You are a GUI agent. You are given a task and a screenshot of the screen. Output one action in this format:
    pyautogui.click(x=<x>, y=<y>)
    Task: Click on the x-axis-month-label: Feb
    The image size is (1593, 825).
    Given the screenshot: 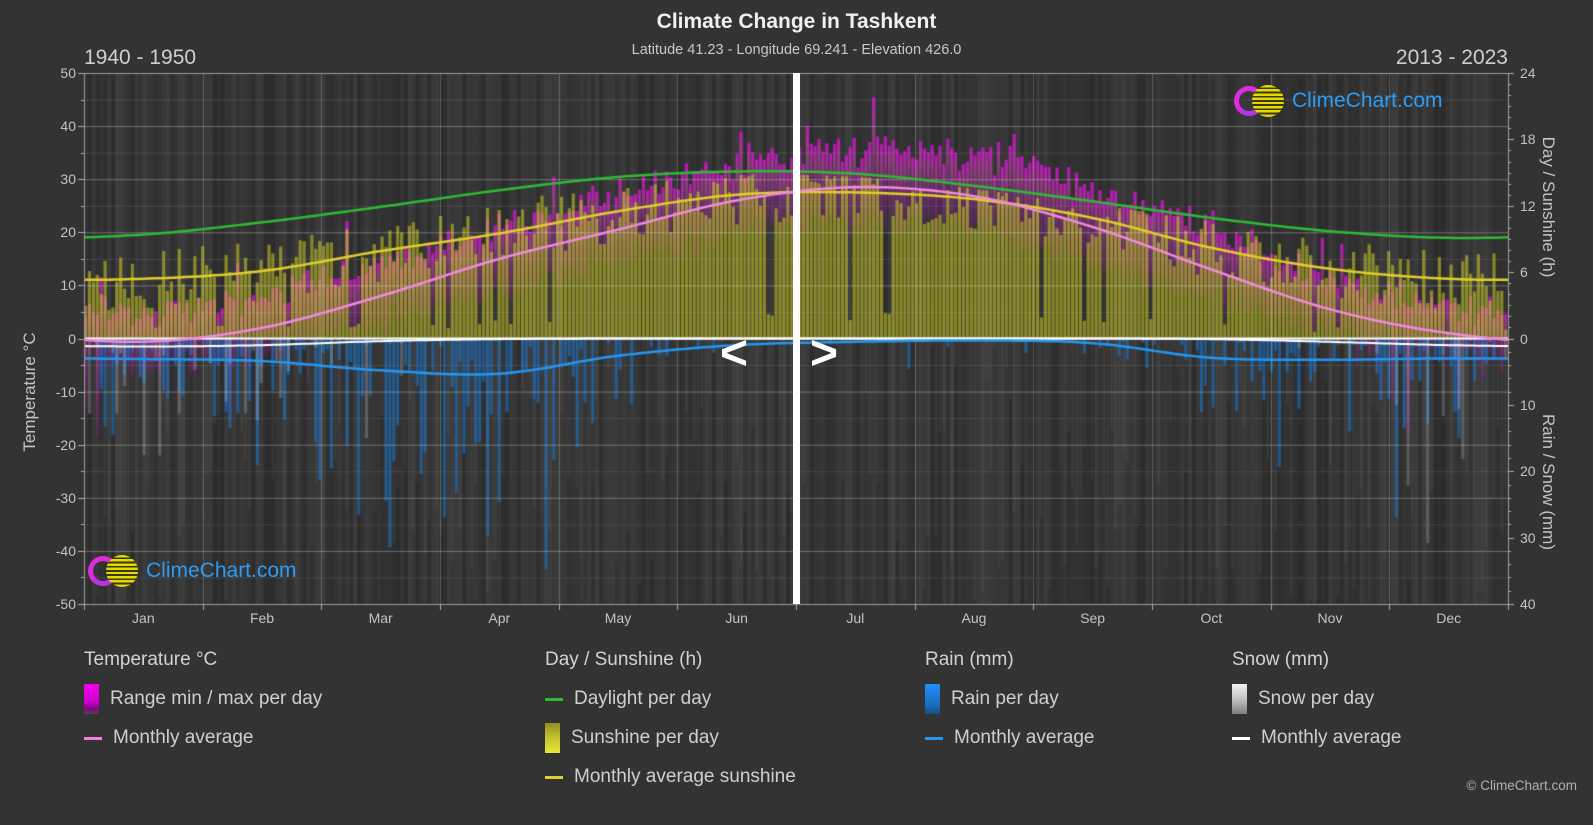 What is the action you would take?
    pyautogui.click(x=262, y=618)
    